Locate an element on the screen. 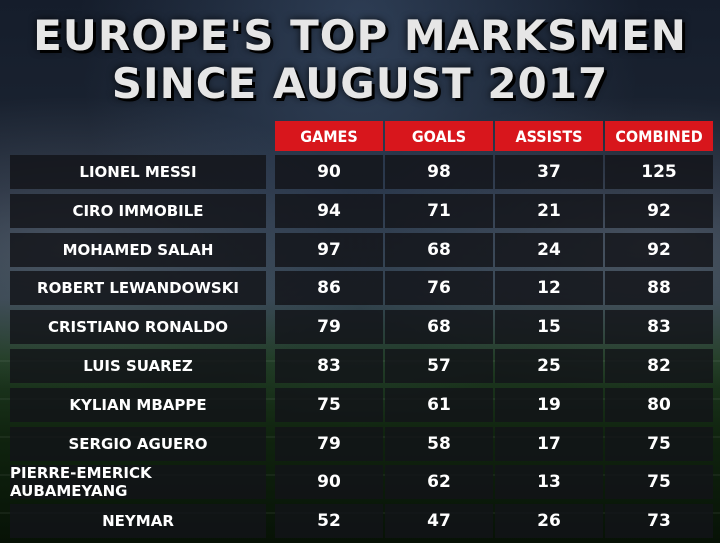 The width and height of the screenshot is (720, 543). assists-value: 17 is located at coordinates (549, 443).